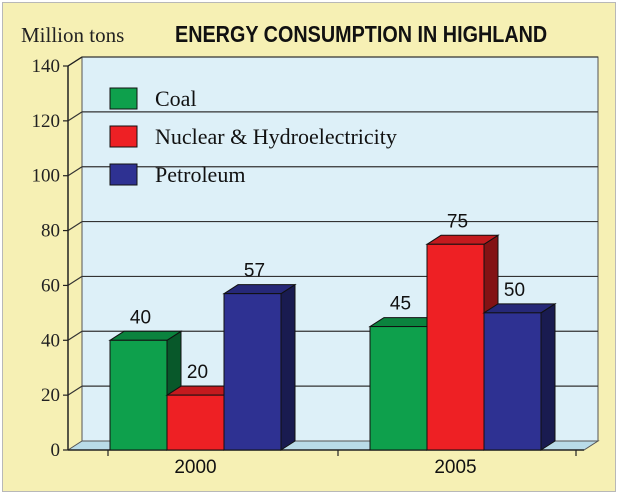 The width and height of the screenshot is (620, 496). What do you see at coordinates (457, 221) in the screenshot?
I see `bar-value-label: 75` at bounding box center [457, 221].